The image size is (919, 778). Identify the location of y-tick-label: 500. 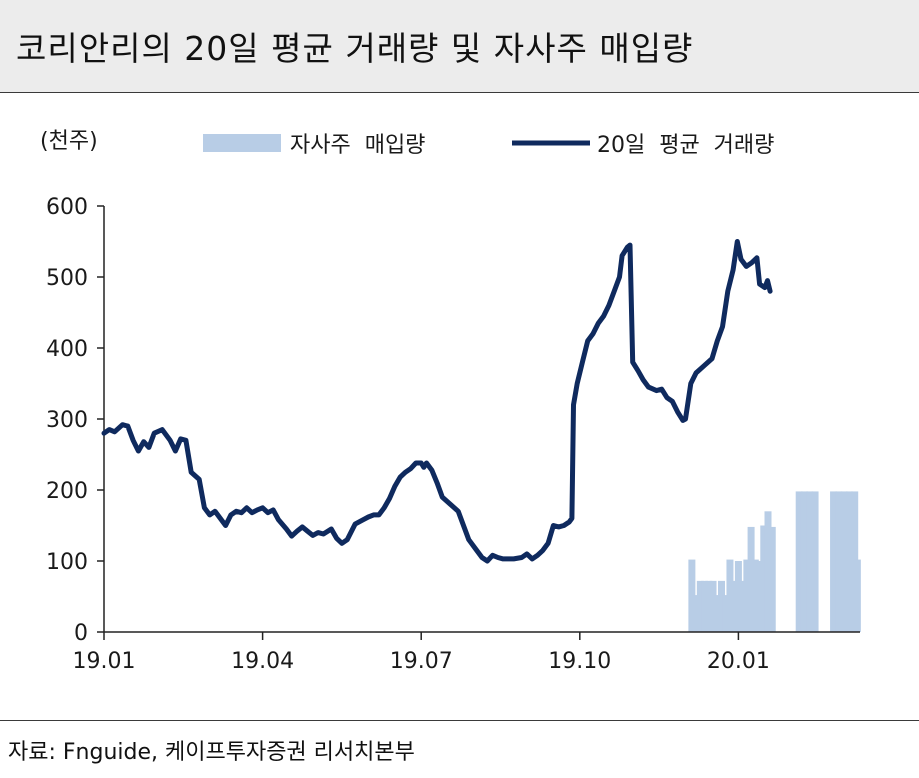
(67, 278).